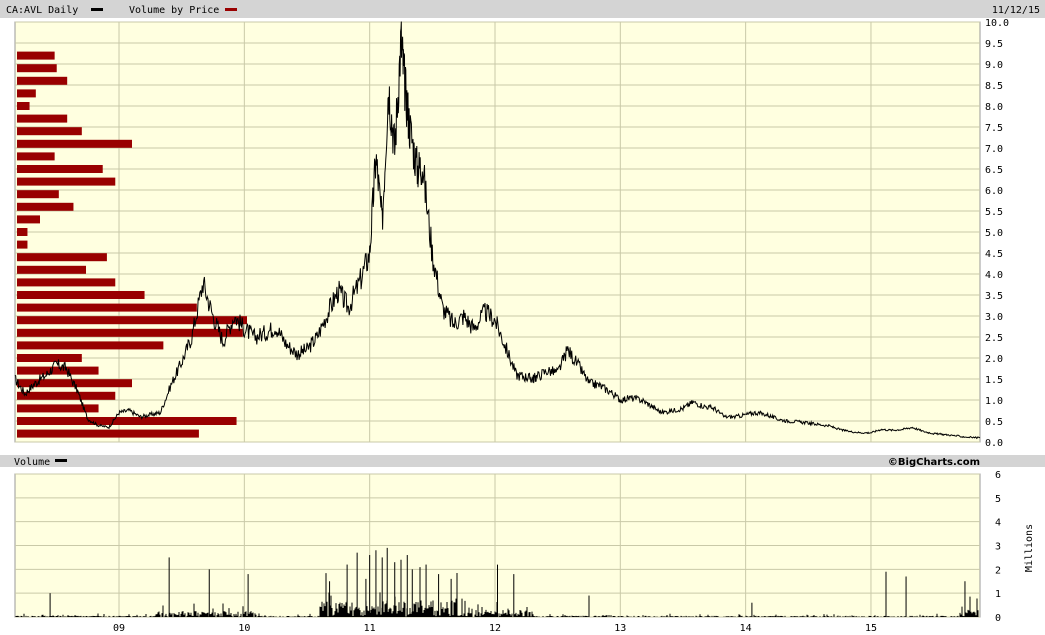 The height and width of the screenshot is (635, 1045). What do you see at coordinates (994, 380) in the screenshot?
I see `price-tick-label: 1.5` at bounding box center [994, 380].